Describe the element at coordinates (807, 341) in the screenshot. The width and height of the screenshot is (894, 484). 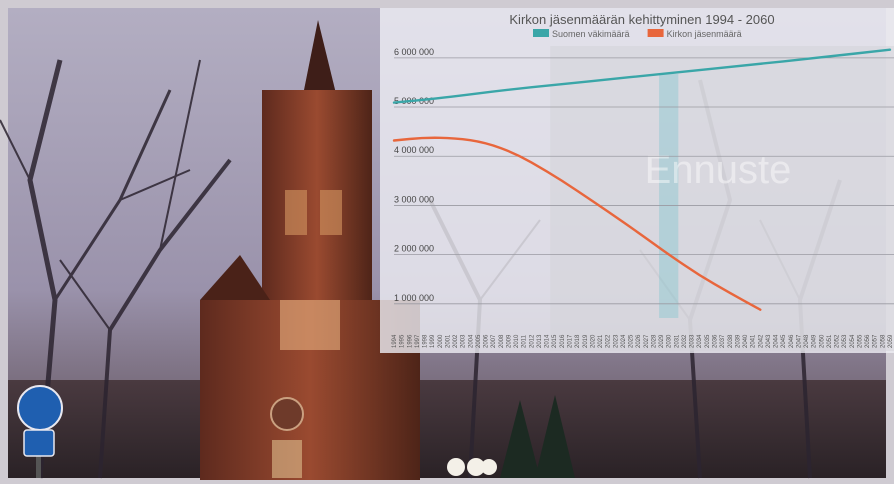
I see `x-tick-label-54: 2048` at that location.